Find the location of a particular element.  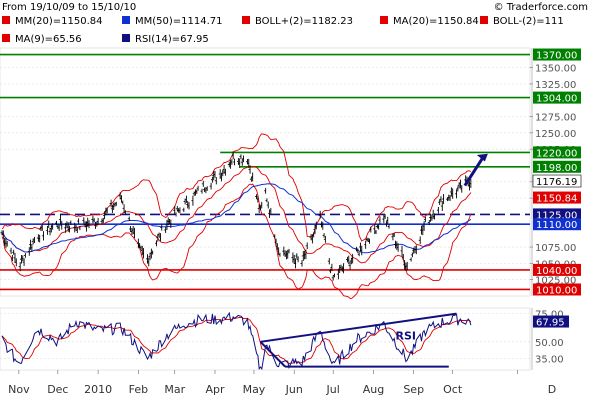

price-tag-label: 1176.19 is located at coordinates (556, 182).